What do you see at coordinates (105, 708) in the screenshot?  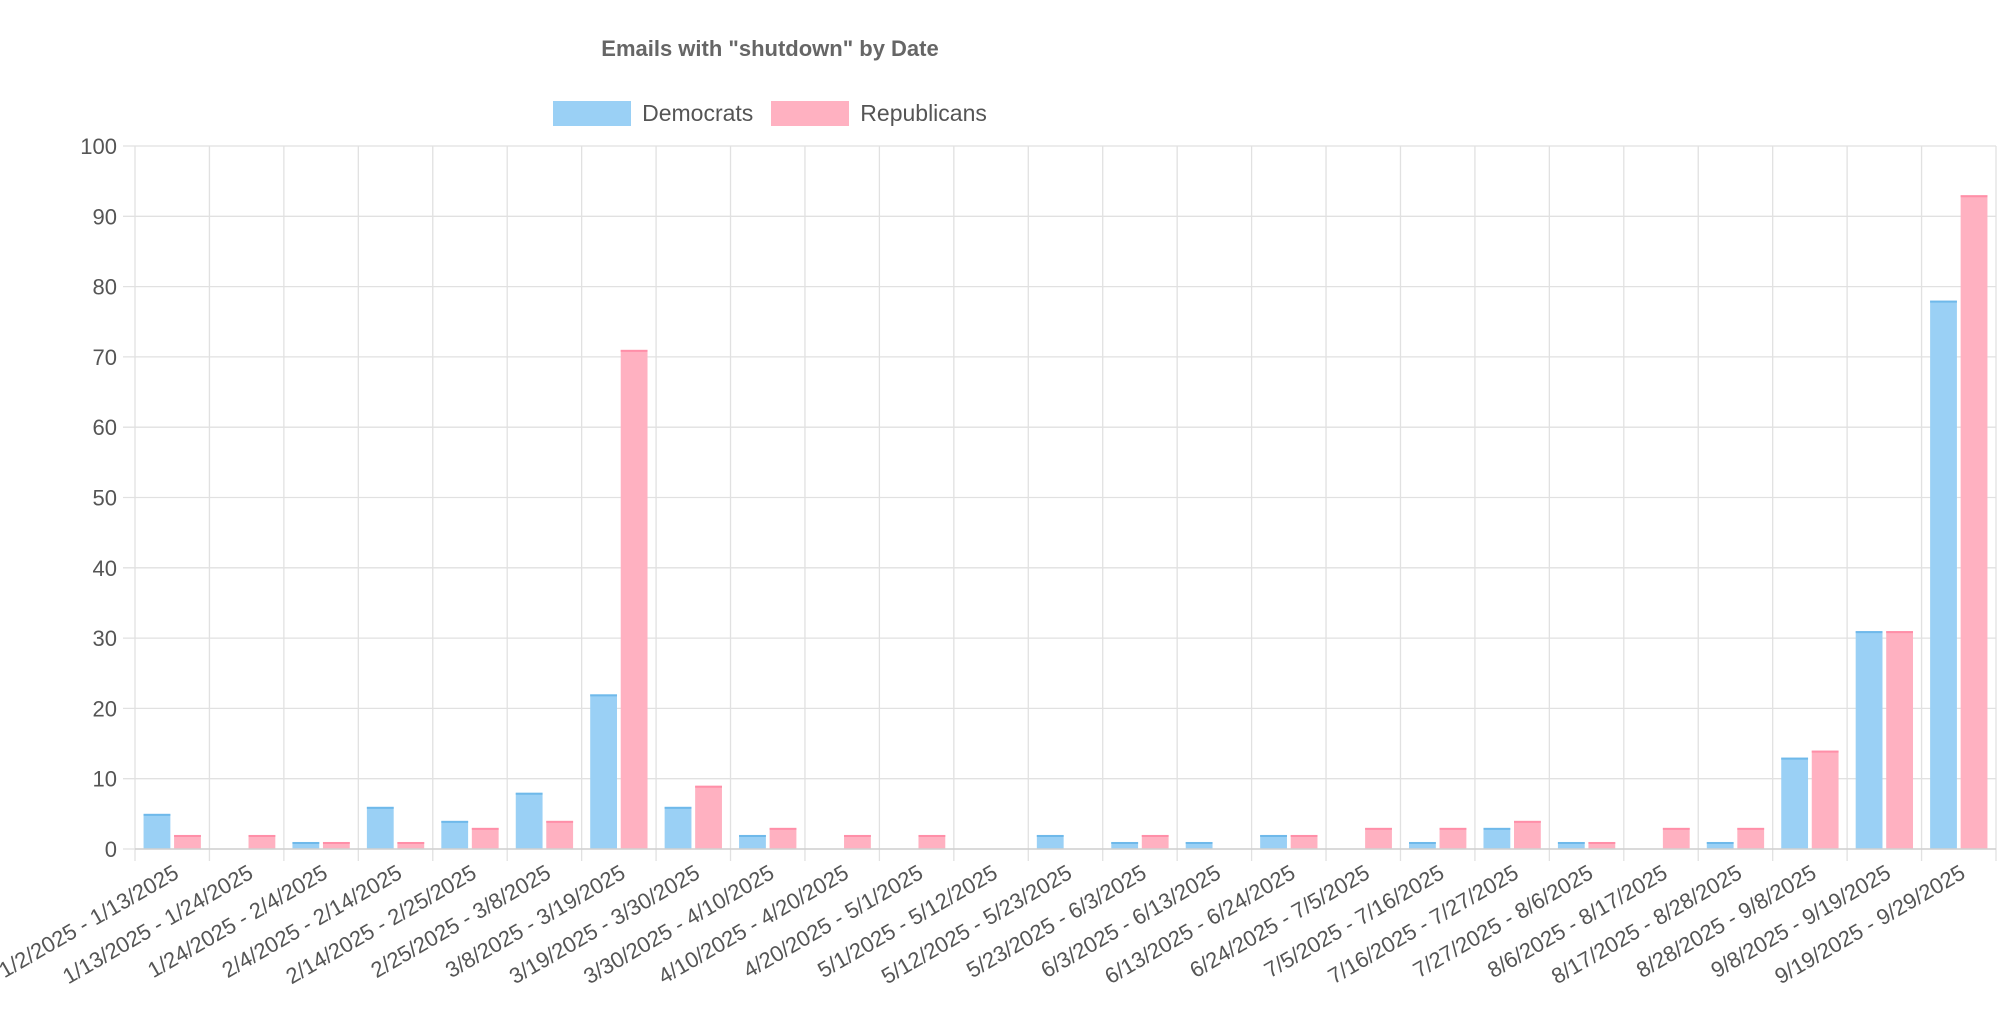 I see `y-tick-label: 20` at bounding box center [105, 708].